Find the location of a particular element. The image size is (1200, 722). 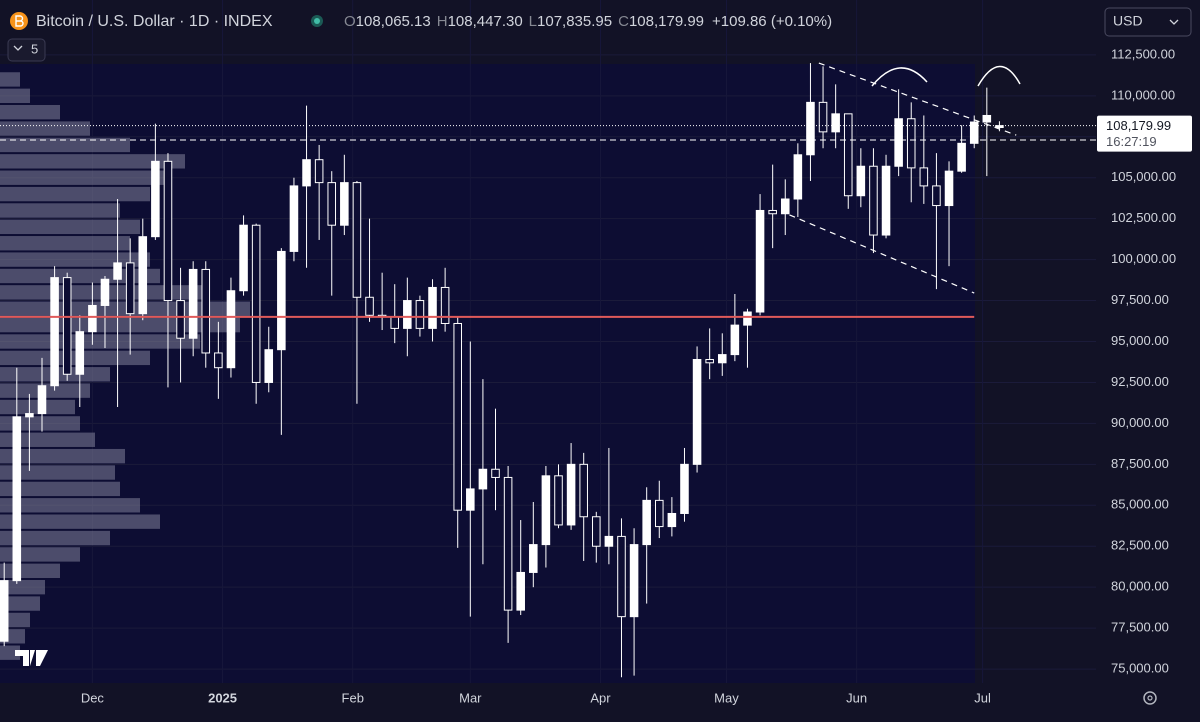

y-tick-label: 87,500.00 is located at coordinates (1140, 463).